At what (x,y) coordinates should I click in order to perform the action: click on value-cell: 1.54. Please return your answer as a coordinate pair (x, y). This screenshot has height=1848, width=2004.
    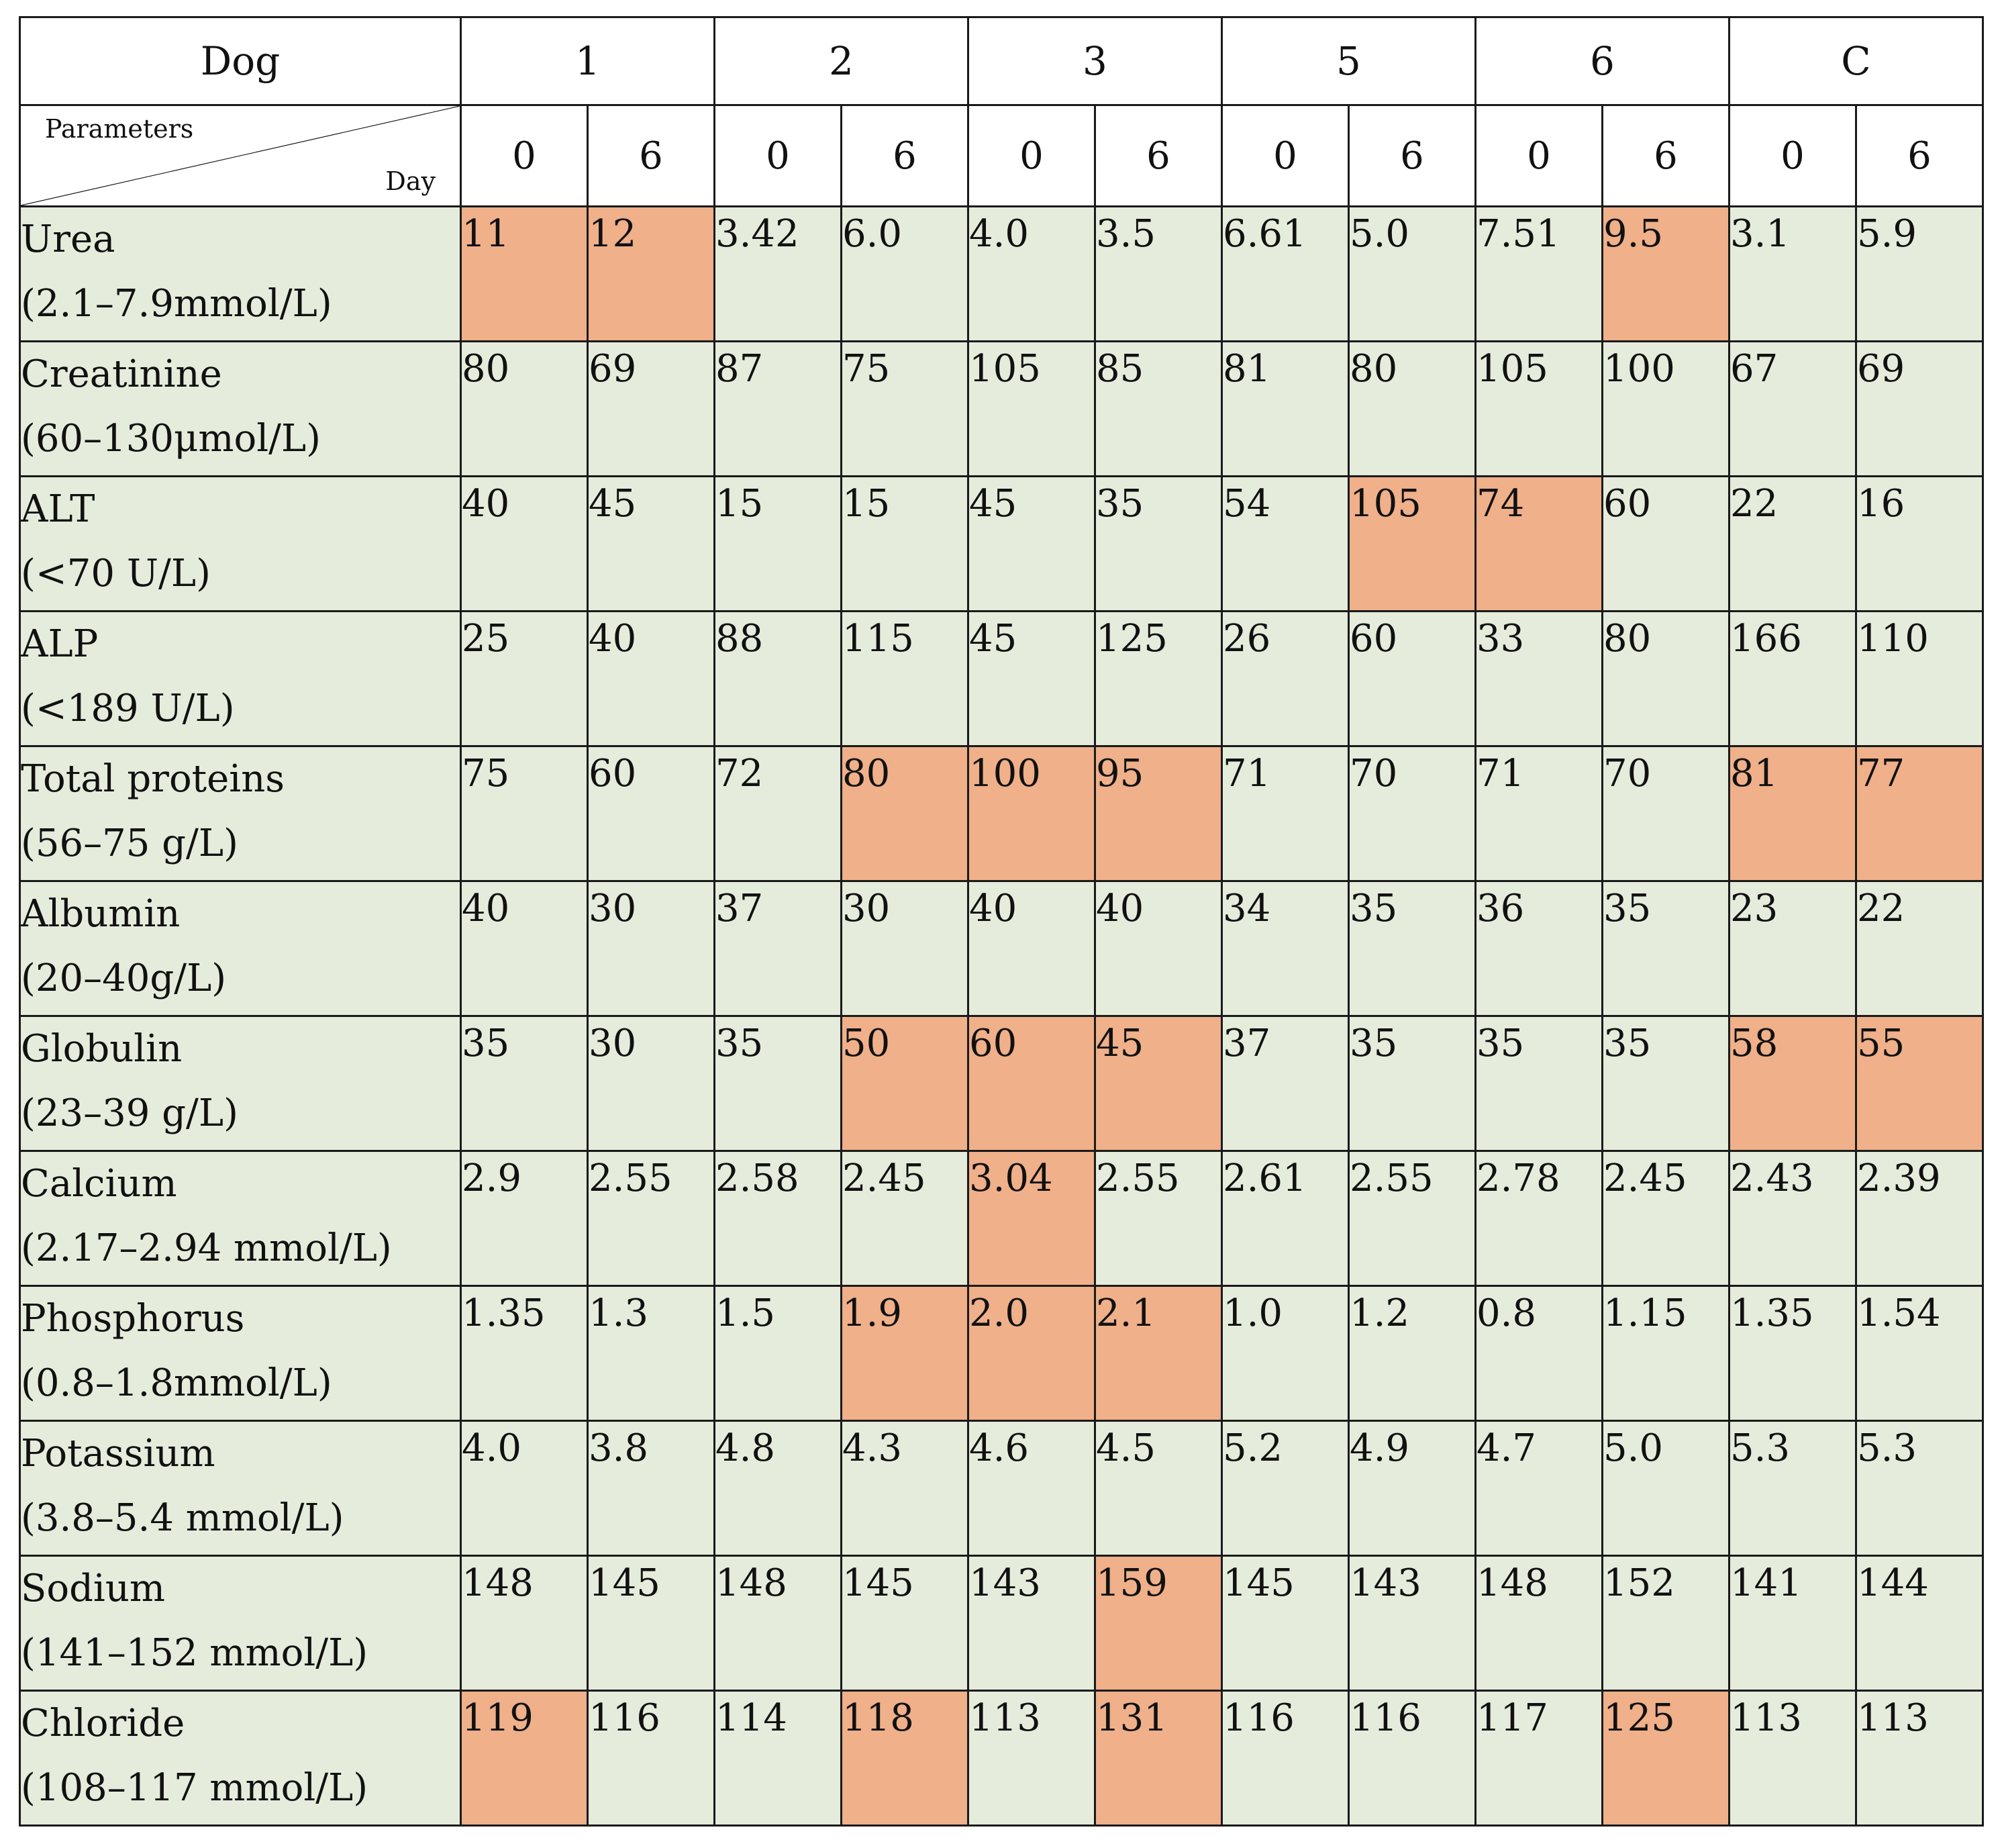
    Looking at the image, I should click on (1919, 1354).